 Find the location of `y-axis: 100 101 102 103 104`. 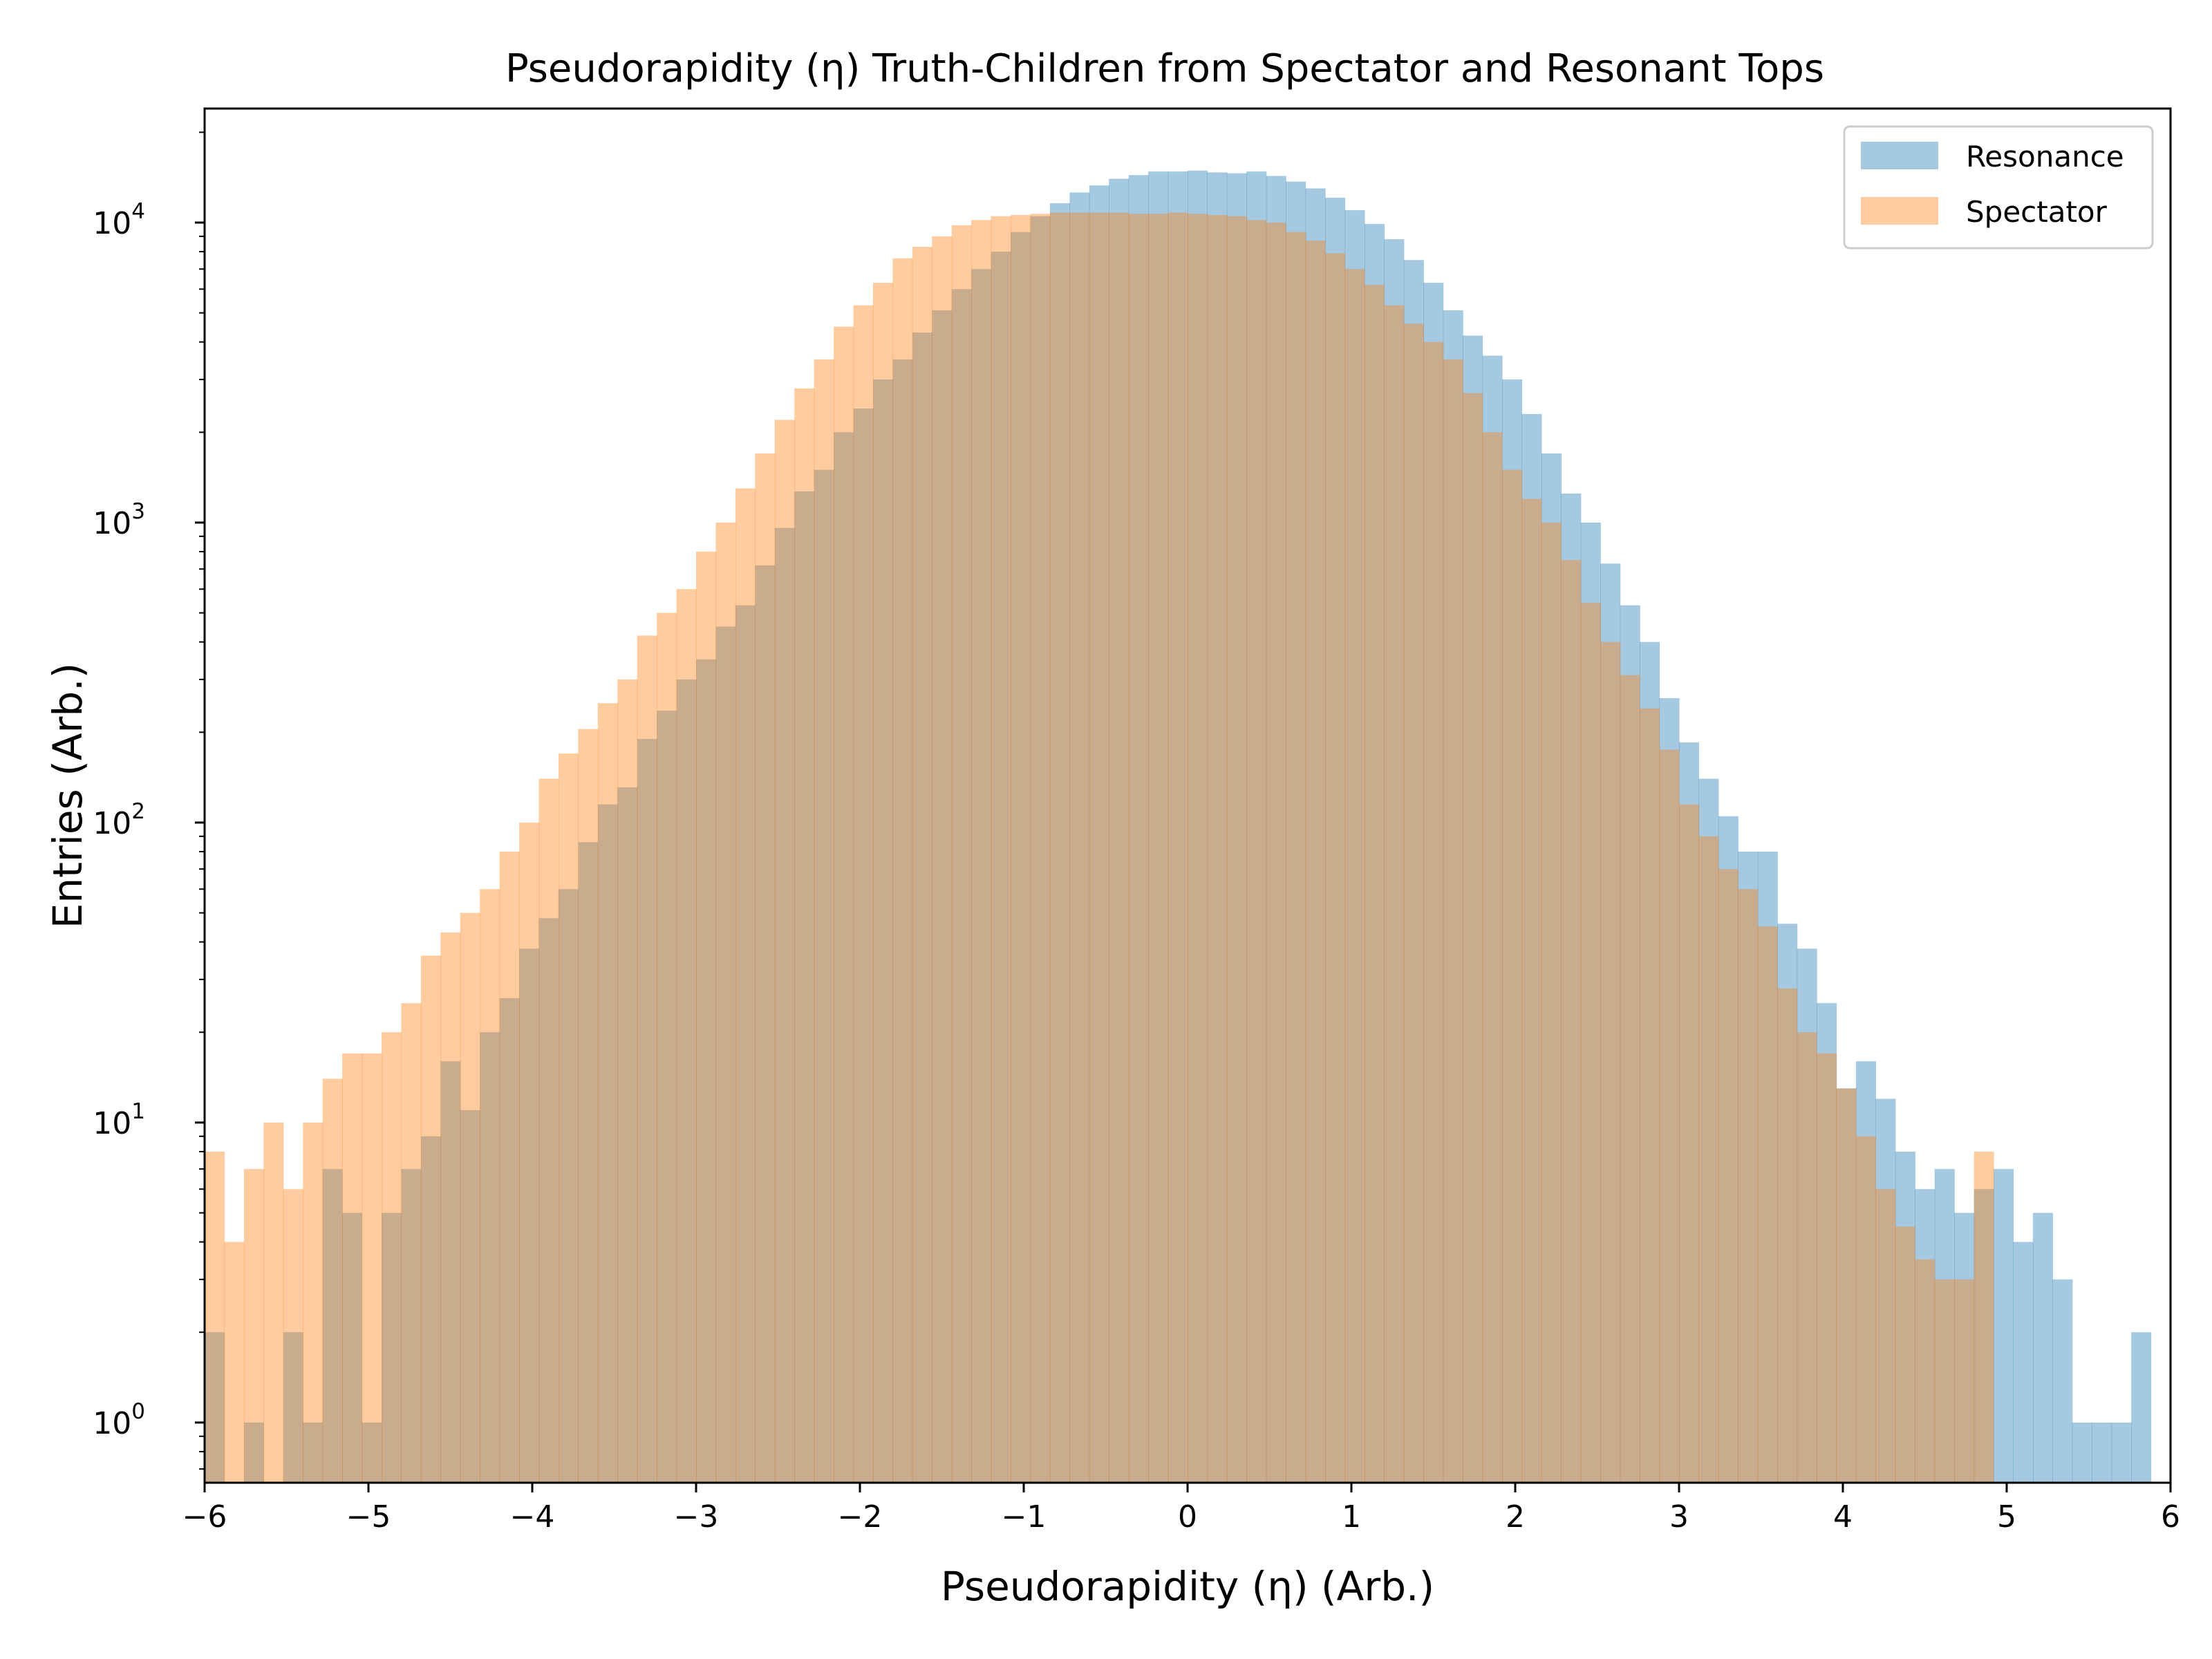

y-axis: 100 101 102 103 104 is located at coordinates (149, 800).